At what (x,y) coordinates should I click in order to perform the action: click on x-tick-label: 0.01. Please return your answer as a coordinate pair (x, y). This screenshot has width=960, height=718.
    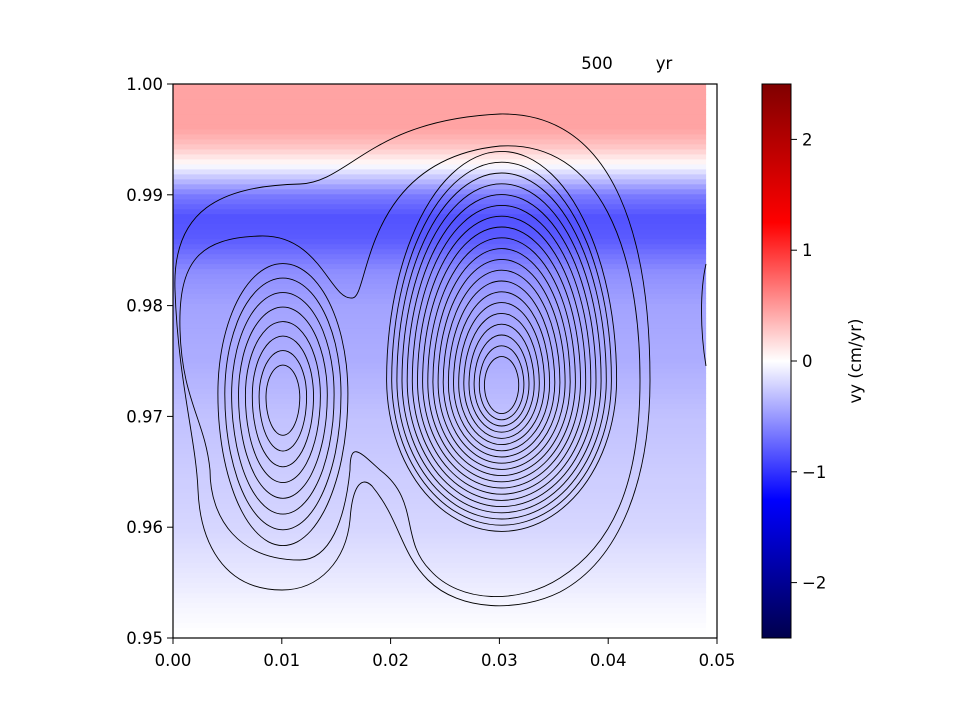
    Looking at the image, I should click on (281, 660).